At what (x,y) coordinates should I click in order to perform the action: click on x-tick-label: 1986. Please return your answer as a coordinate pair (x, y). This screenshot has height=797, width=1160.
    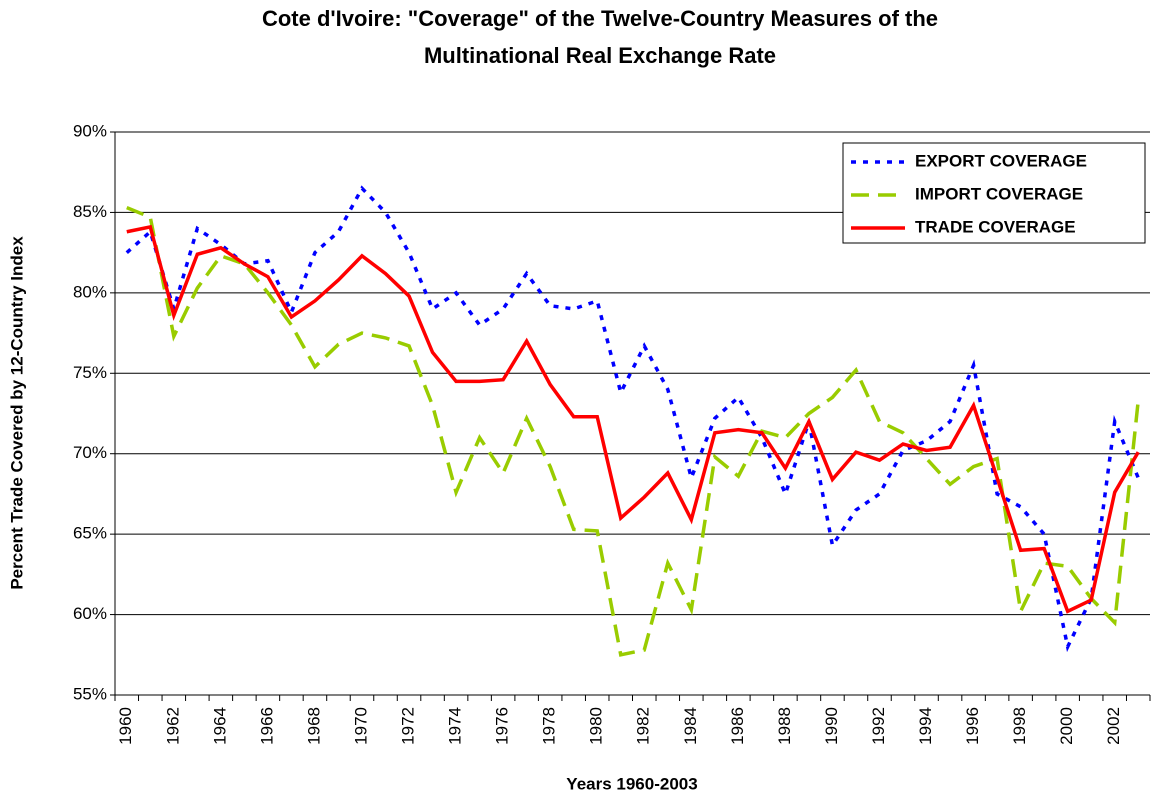
    Looking at the image, I should click on (737, 726).